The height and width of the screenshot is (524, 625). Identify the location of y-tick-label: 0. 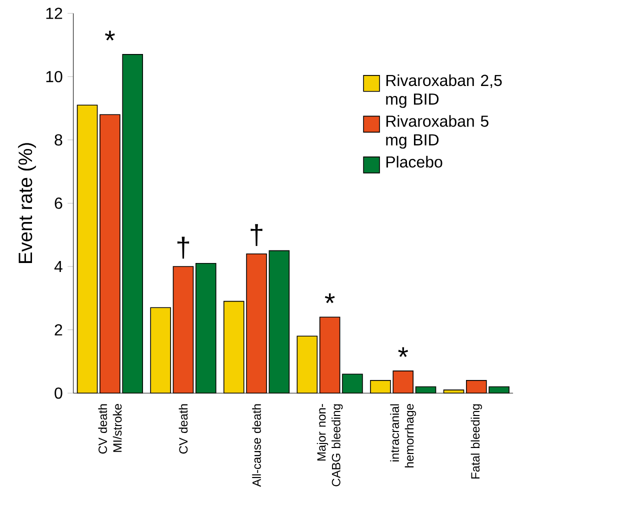
(58, 393).